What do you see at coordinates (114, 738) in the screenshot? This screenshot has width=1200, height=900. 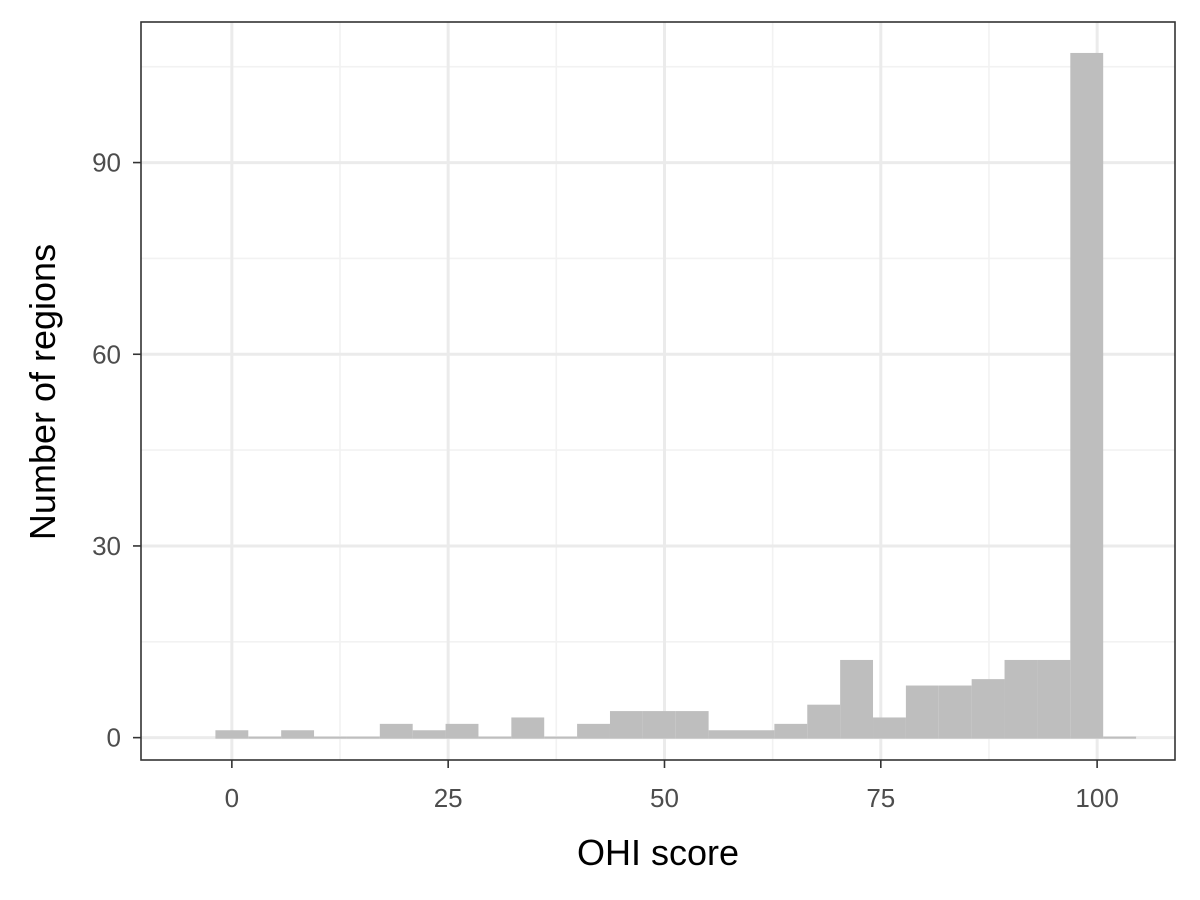 I see `y-tick-label: 0` at bounding box center [114, 738].